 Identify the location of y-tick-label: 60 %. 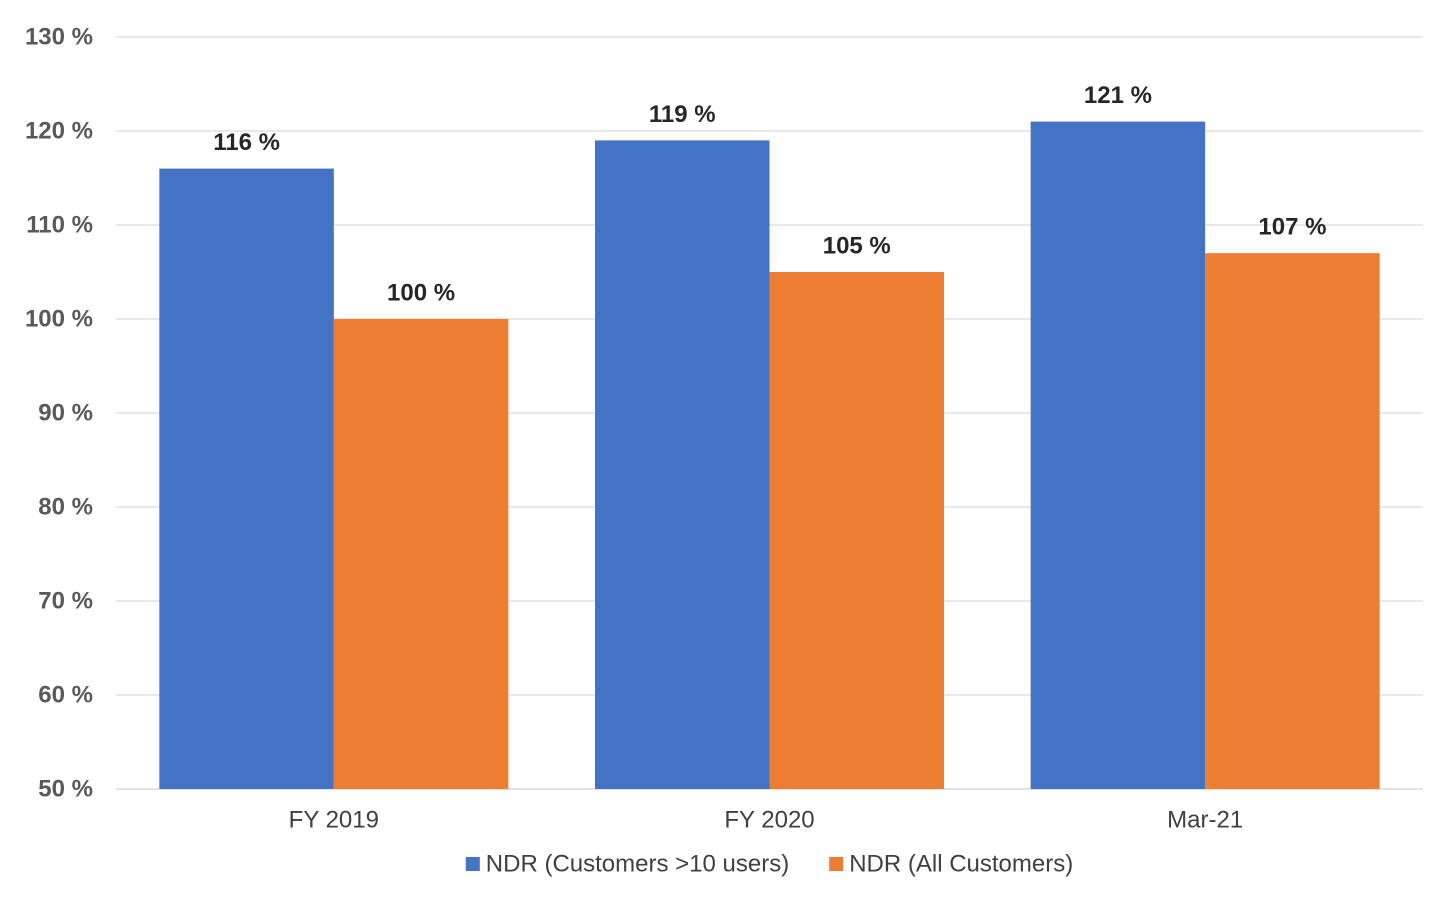
(65, 695).